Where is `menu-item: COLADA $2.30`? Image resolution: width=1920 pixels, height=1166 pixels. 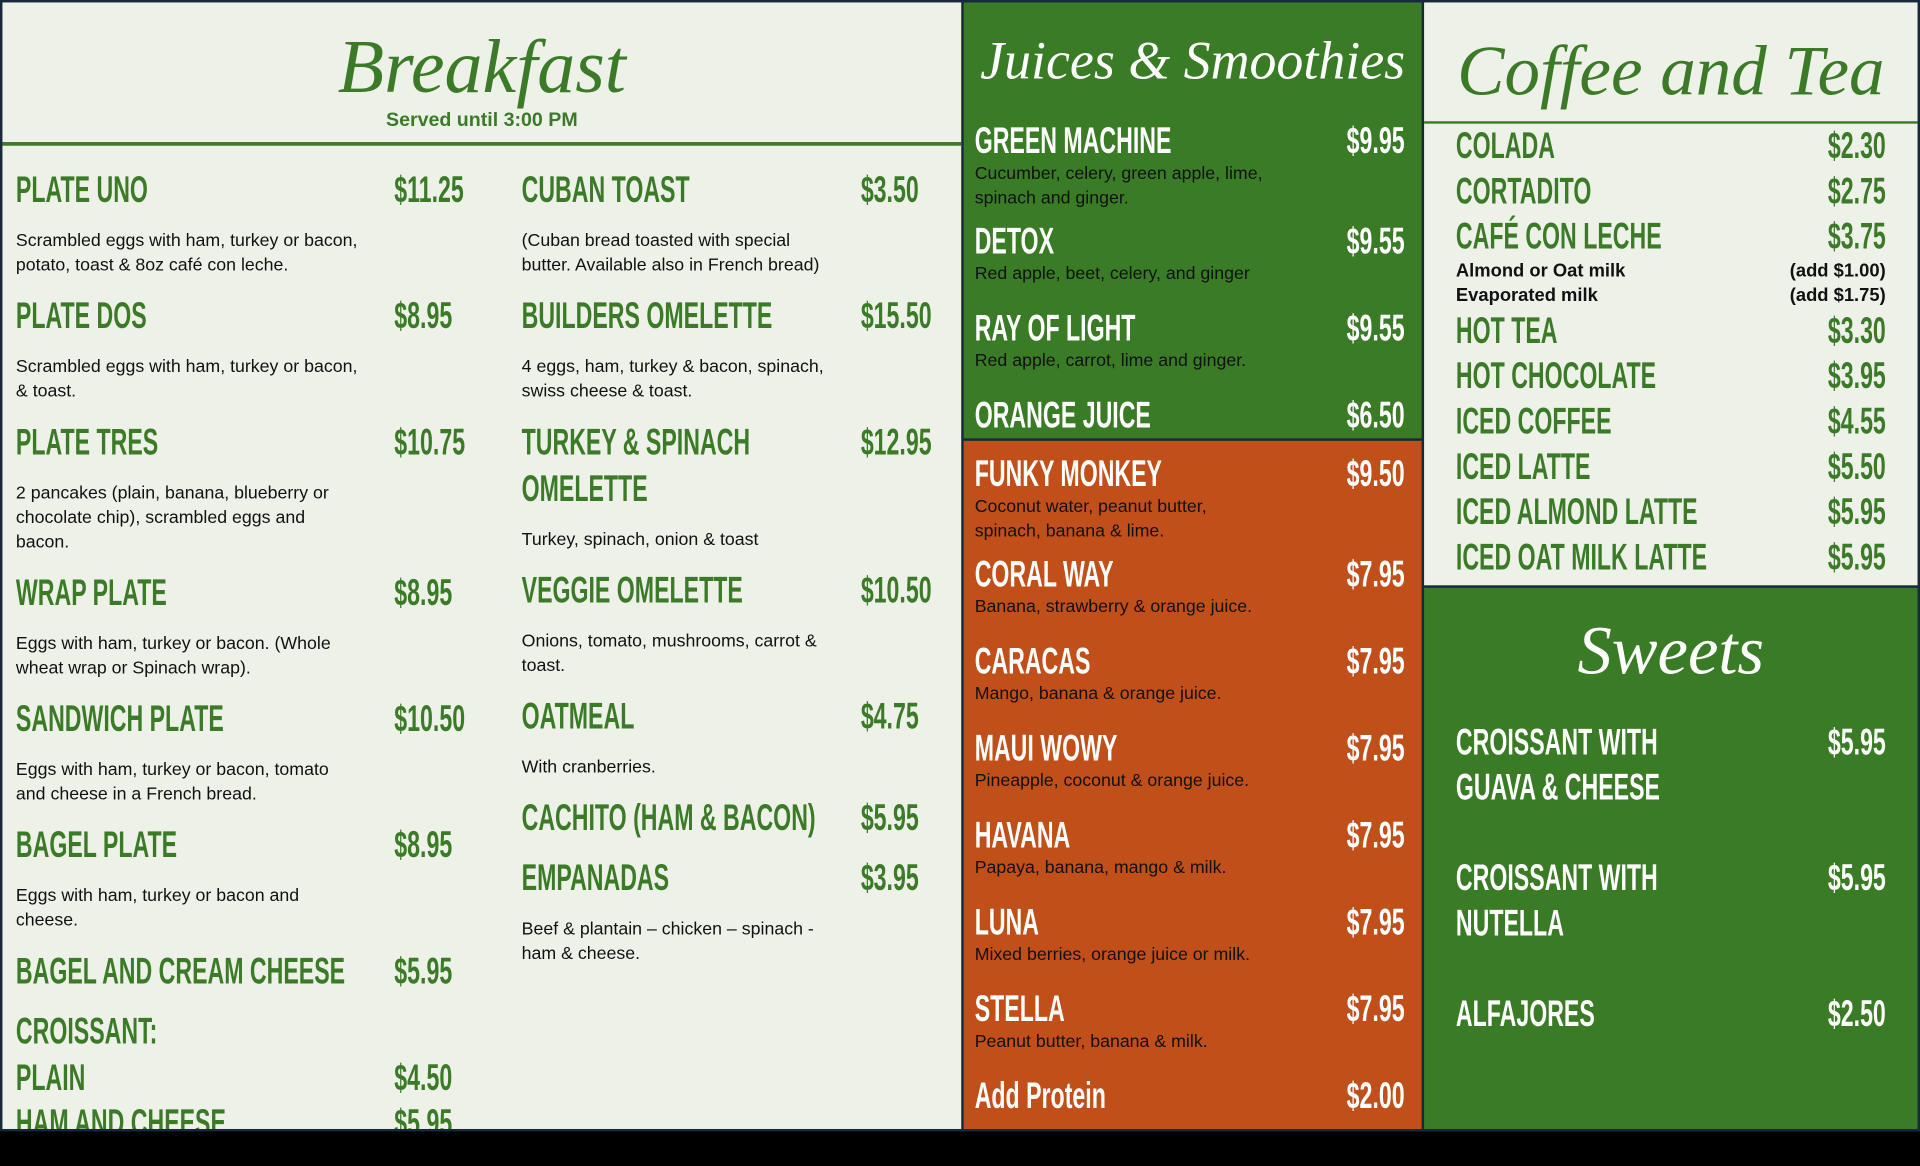 menu-item: COLADA $2.30 is located at coordinates (1671, 146).